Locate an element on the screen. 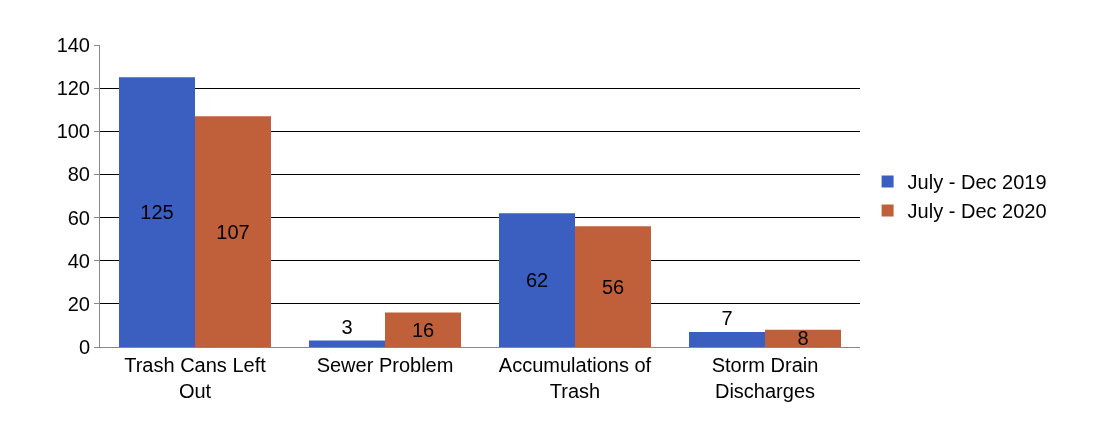 The image size is (1095, 447). legend-label: July - Dec 2019 is located at coordinates (977, 182).